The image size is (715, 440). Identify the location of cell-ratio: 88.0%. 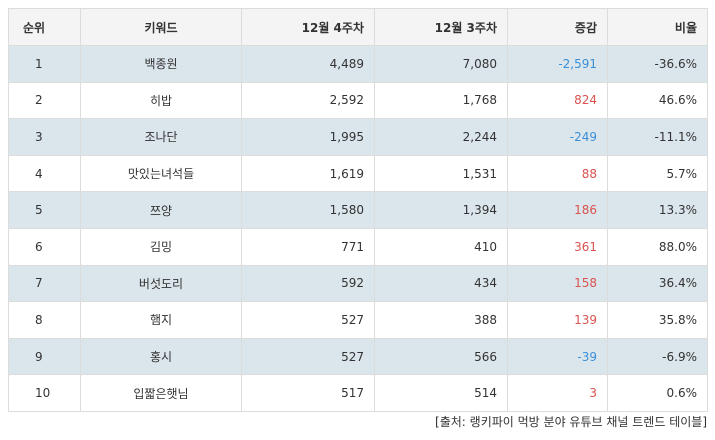
(657, 246).